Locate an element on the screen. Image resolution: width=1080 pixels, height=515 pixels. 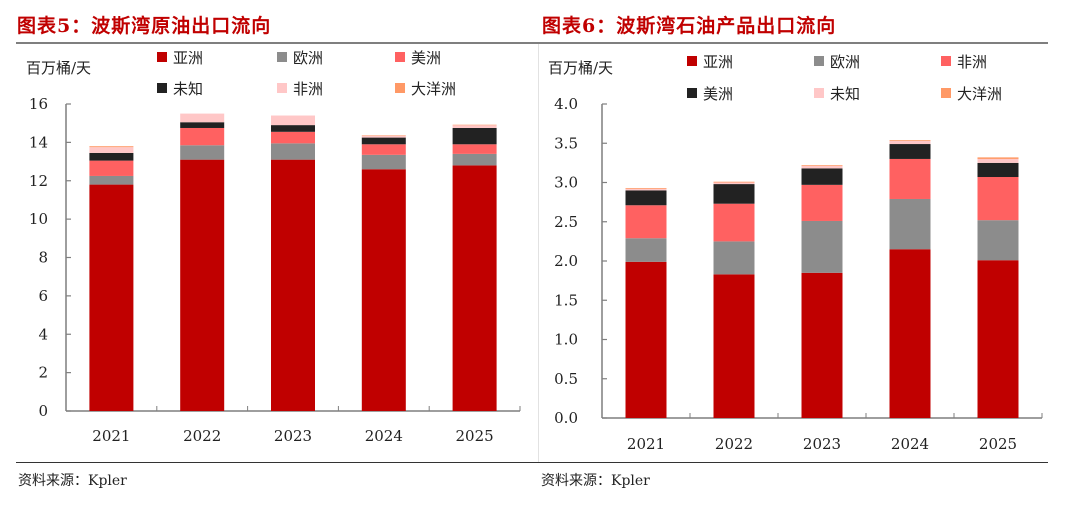
y-tick-label: 6 is located at coordinates (43, 296).